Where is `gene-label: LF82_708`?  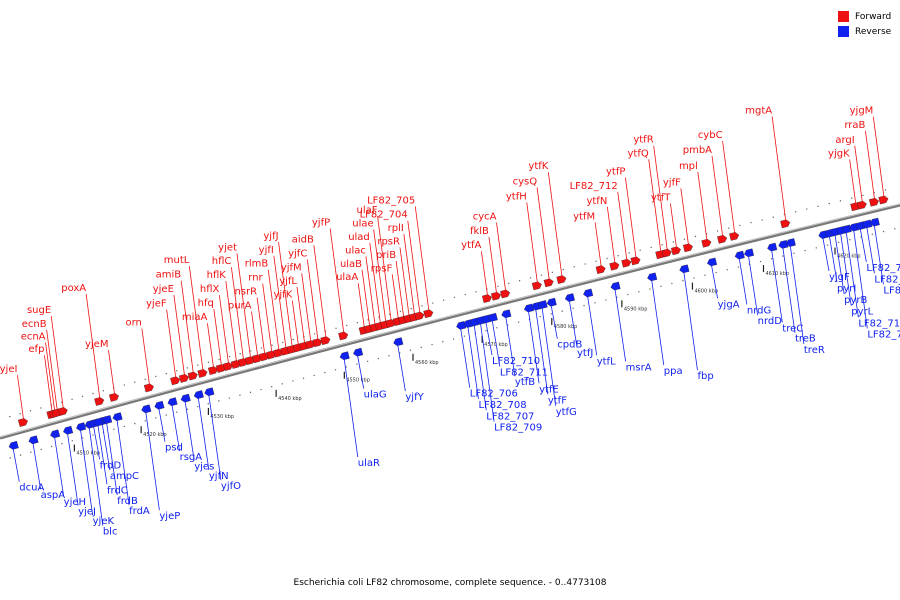
gene-label: LF82_708 is located at coordinates (502, 405).